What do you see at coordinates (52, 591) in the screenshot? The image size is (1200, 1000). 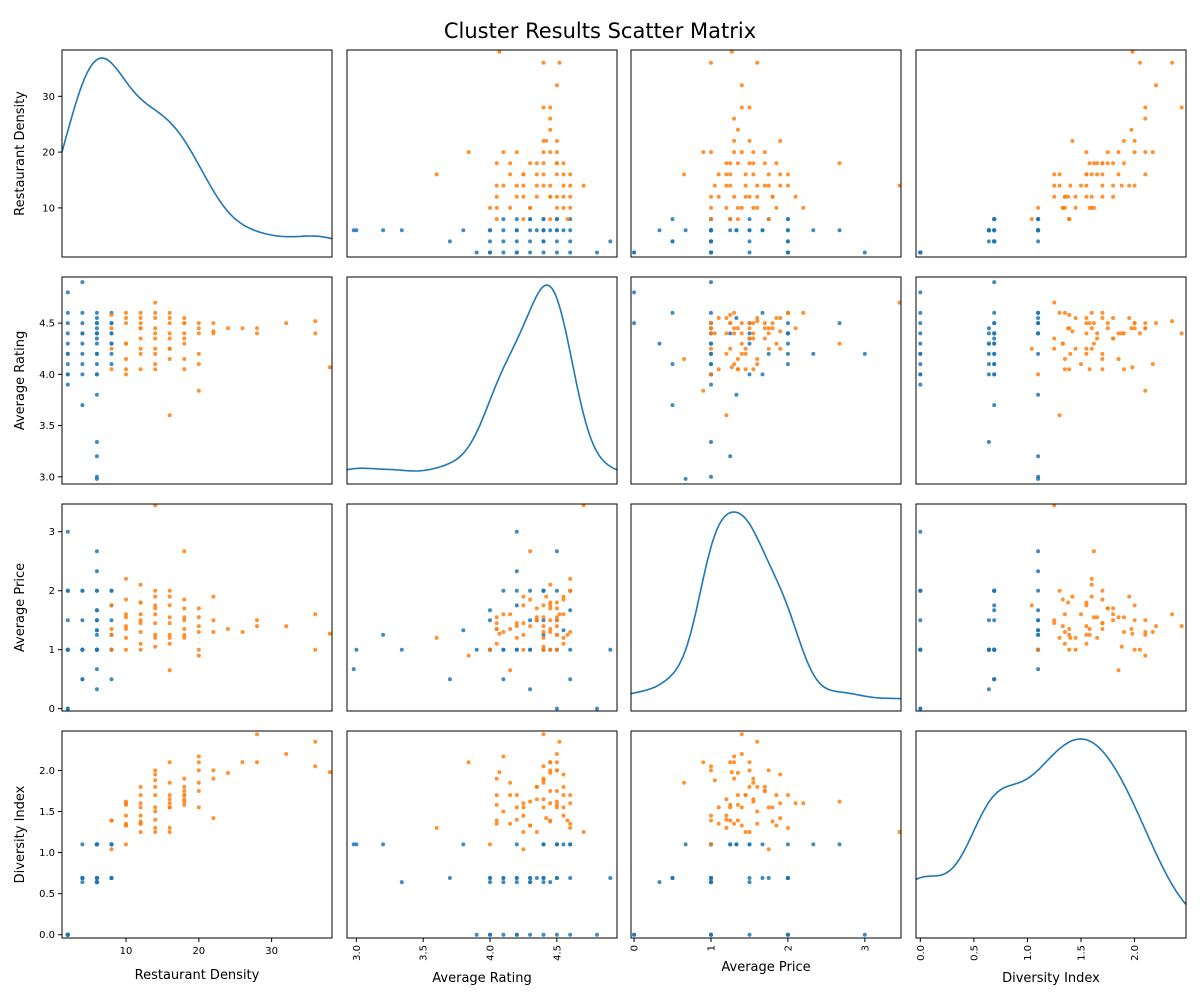 I see `y-tick-label: 2` at bounding box center [52, 591].